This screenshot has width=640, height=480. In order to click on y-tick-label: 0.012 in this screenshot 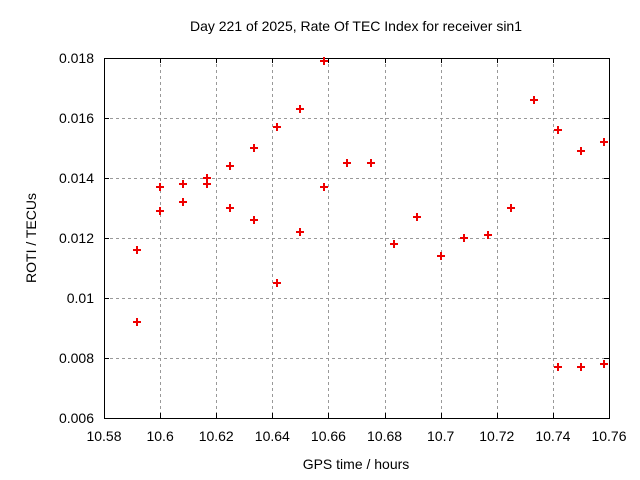, I will do `click(76, 238)`.